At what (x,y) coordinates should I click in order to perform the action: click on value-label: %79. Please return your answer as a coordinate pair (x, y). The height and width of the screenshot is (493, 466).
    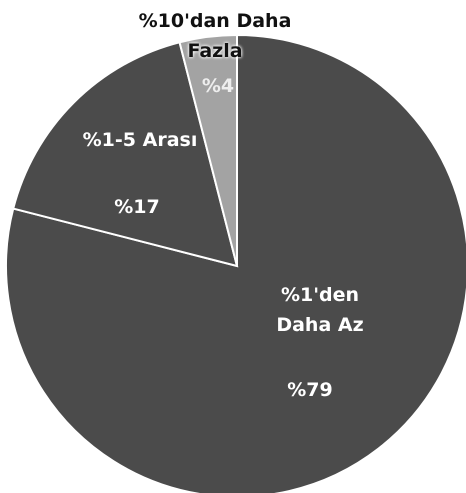
    Looking at the image, I should click on (310, 390).